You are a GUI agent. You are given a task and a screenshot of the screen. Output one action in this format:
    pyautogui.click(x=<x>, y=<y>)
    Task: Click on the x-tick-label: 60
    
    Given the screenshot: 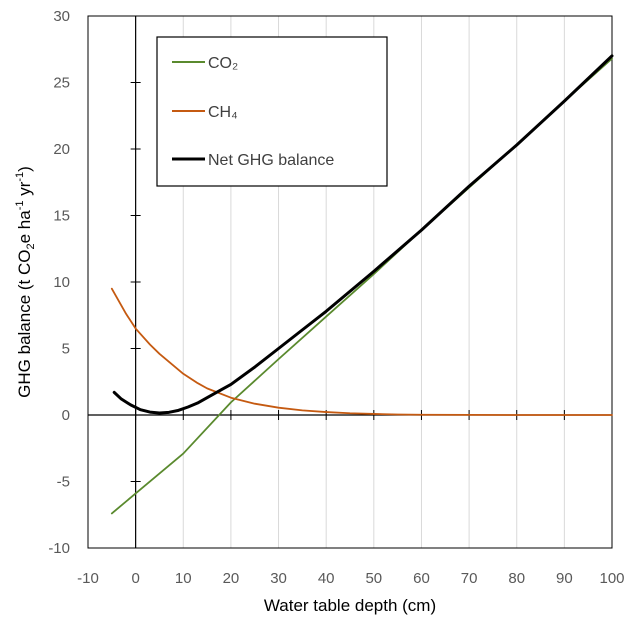 What is the action you would take?
    pyautogui.click(x=421, y=578)
    